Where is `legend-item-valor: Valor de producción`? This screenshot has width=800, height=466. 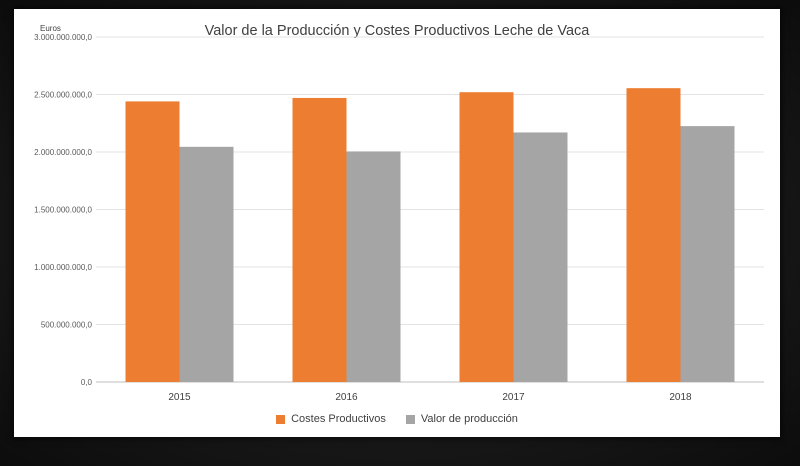 legend-item-valor: Valor de producción is located at coordinates (461, 419).